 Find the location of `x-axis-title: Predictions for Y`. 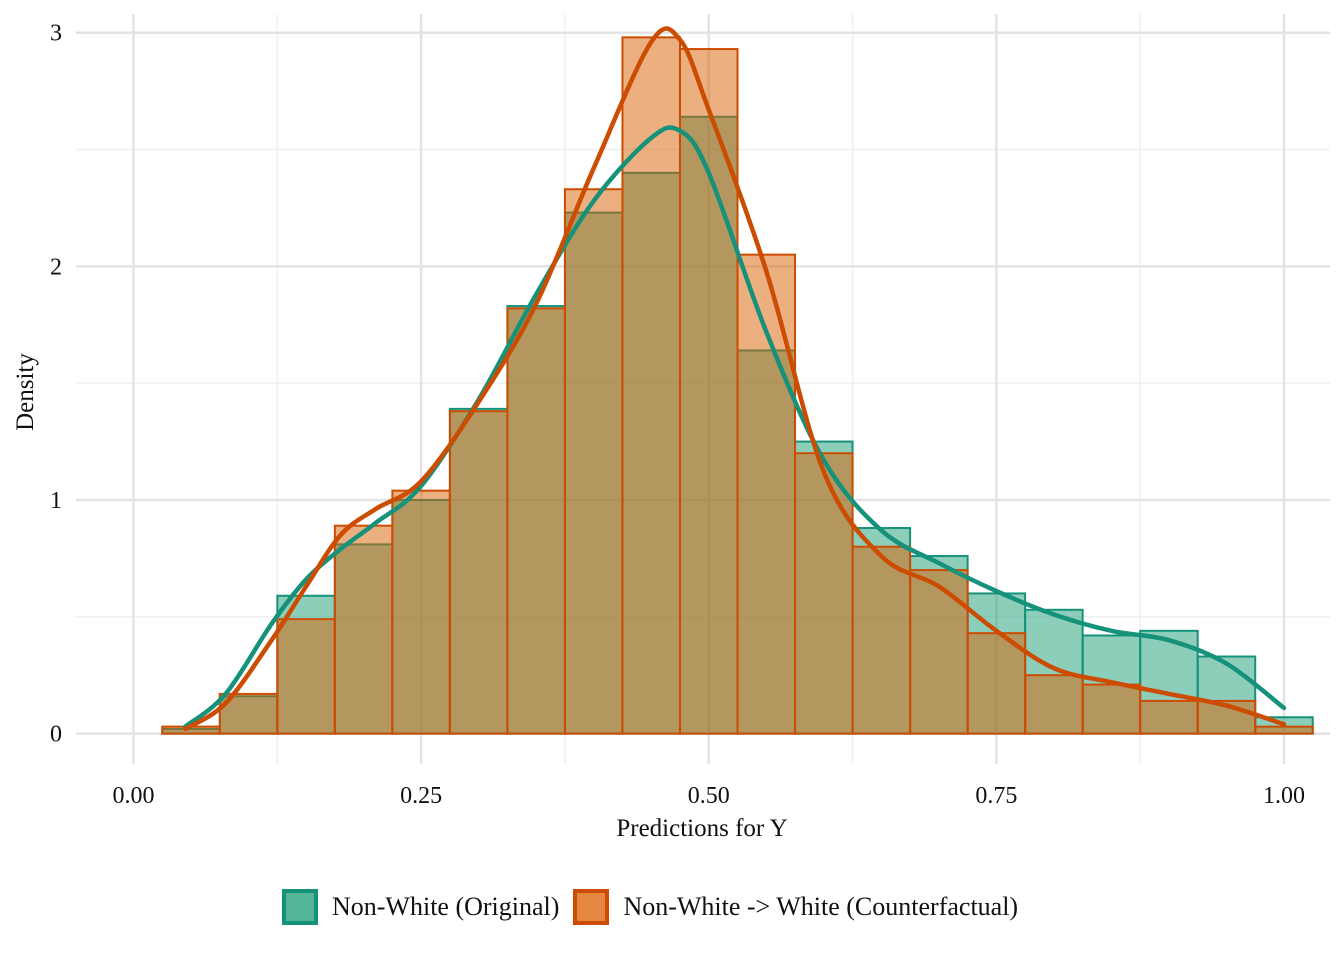

x-axis-title: Predictions for Y is located at coordinates (701, 828).